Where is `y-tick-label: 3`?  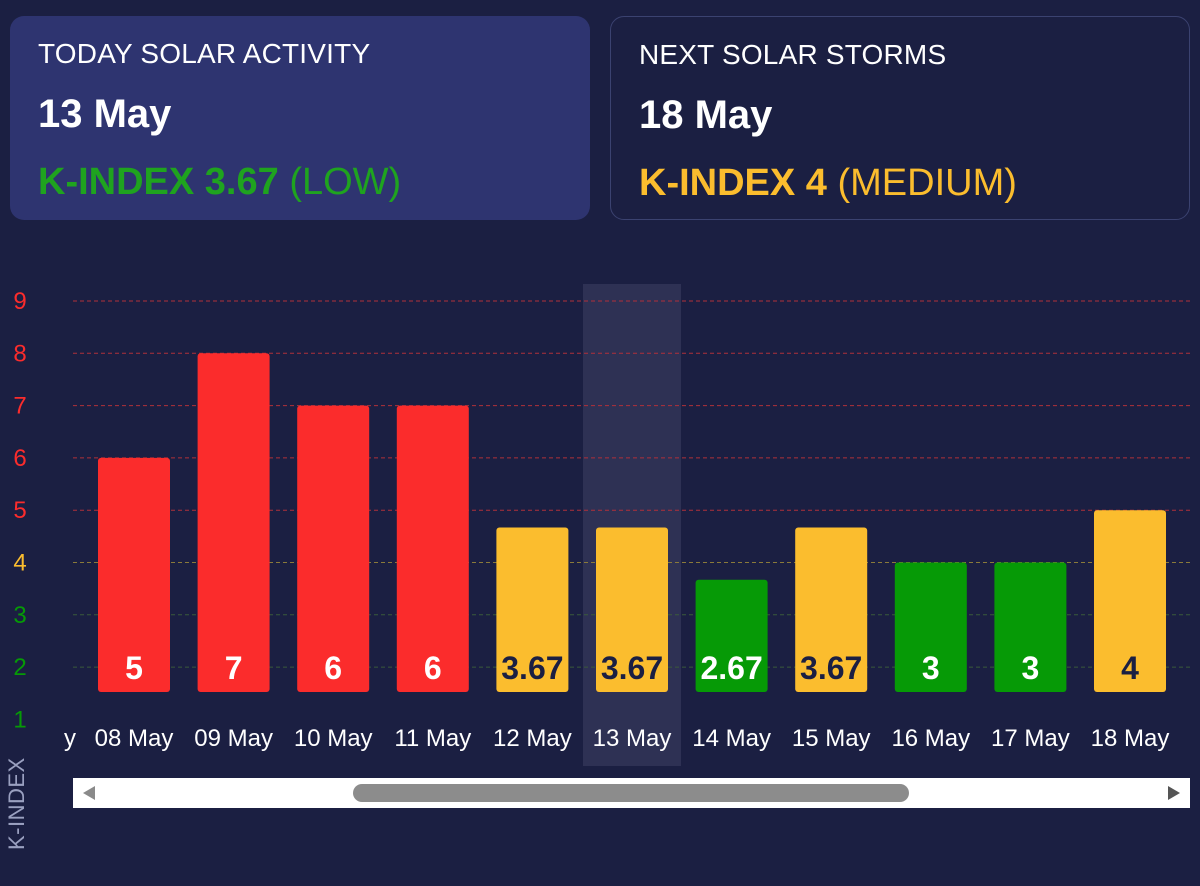 y-tick-label: 3 is located at coordinates (19, 615).